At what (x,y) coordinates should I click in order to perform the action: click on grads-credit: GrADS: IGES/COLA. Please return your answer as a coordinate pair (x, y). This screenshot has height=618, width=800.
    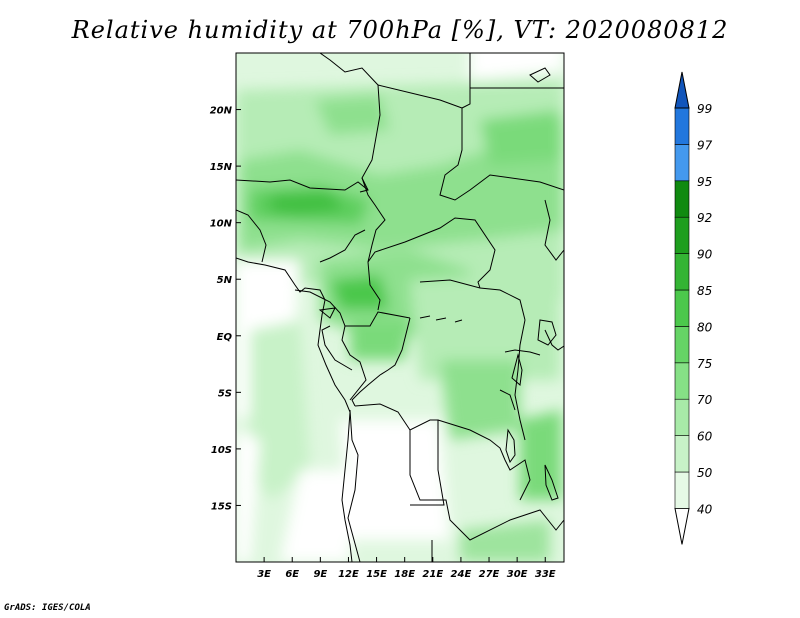
    Looking at the image, I should click on (47, 608).